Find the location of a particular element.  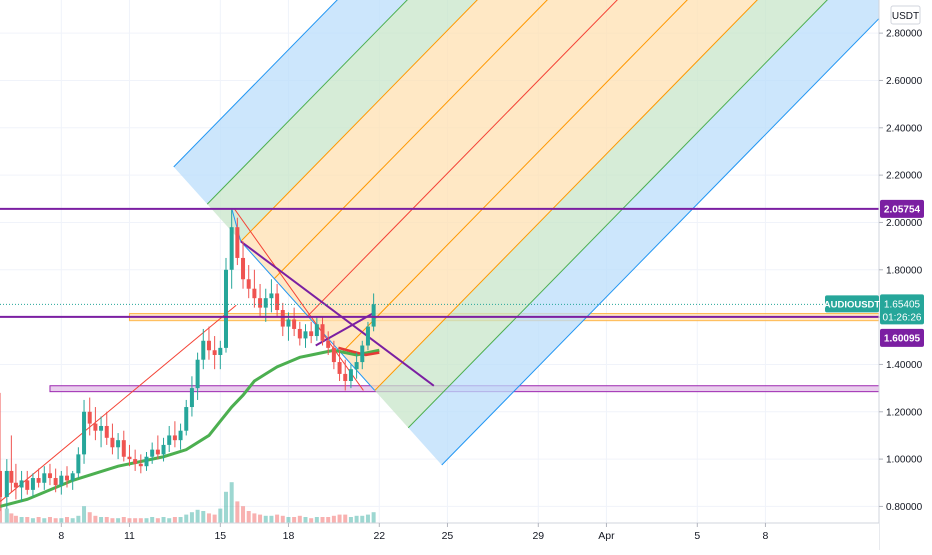

price-tick-label: 2.80000 is located at coordinates (904, 34).